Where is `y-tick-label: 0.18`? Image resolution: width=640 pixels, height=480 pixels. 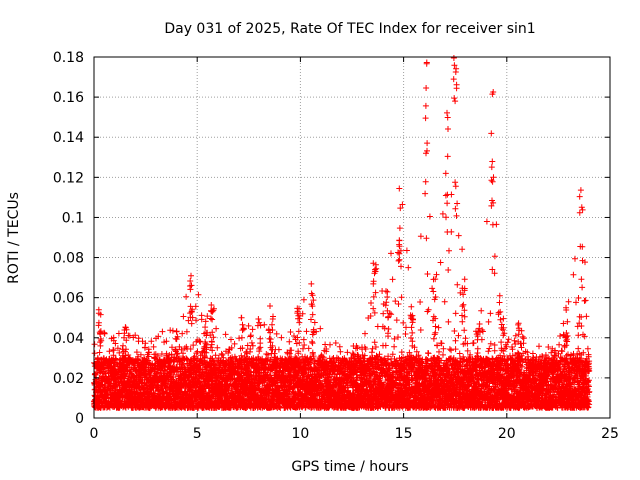 y-tick-label: 0.18 is located at coordinates (68, 58).